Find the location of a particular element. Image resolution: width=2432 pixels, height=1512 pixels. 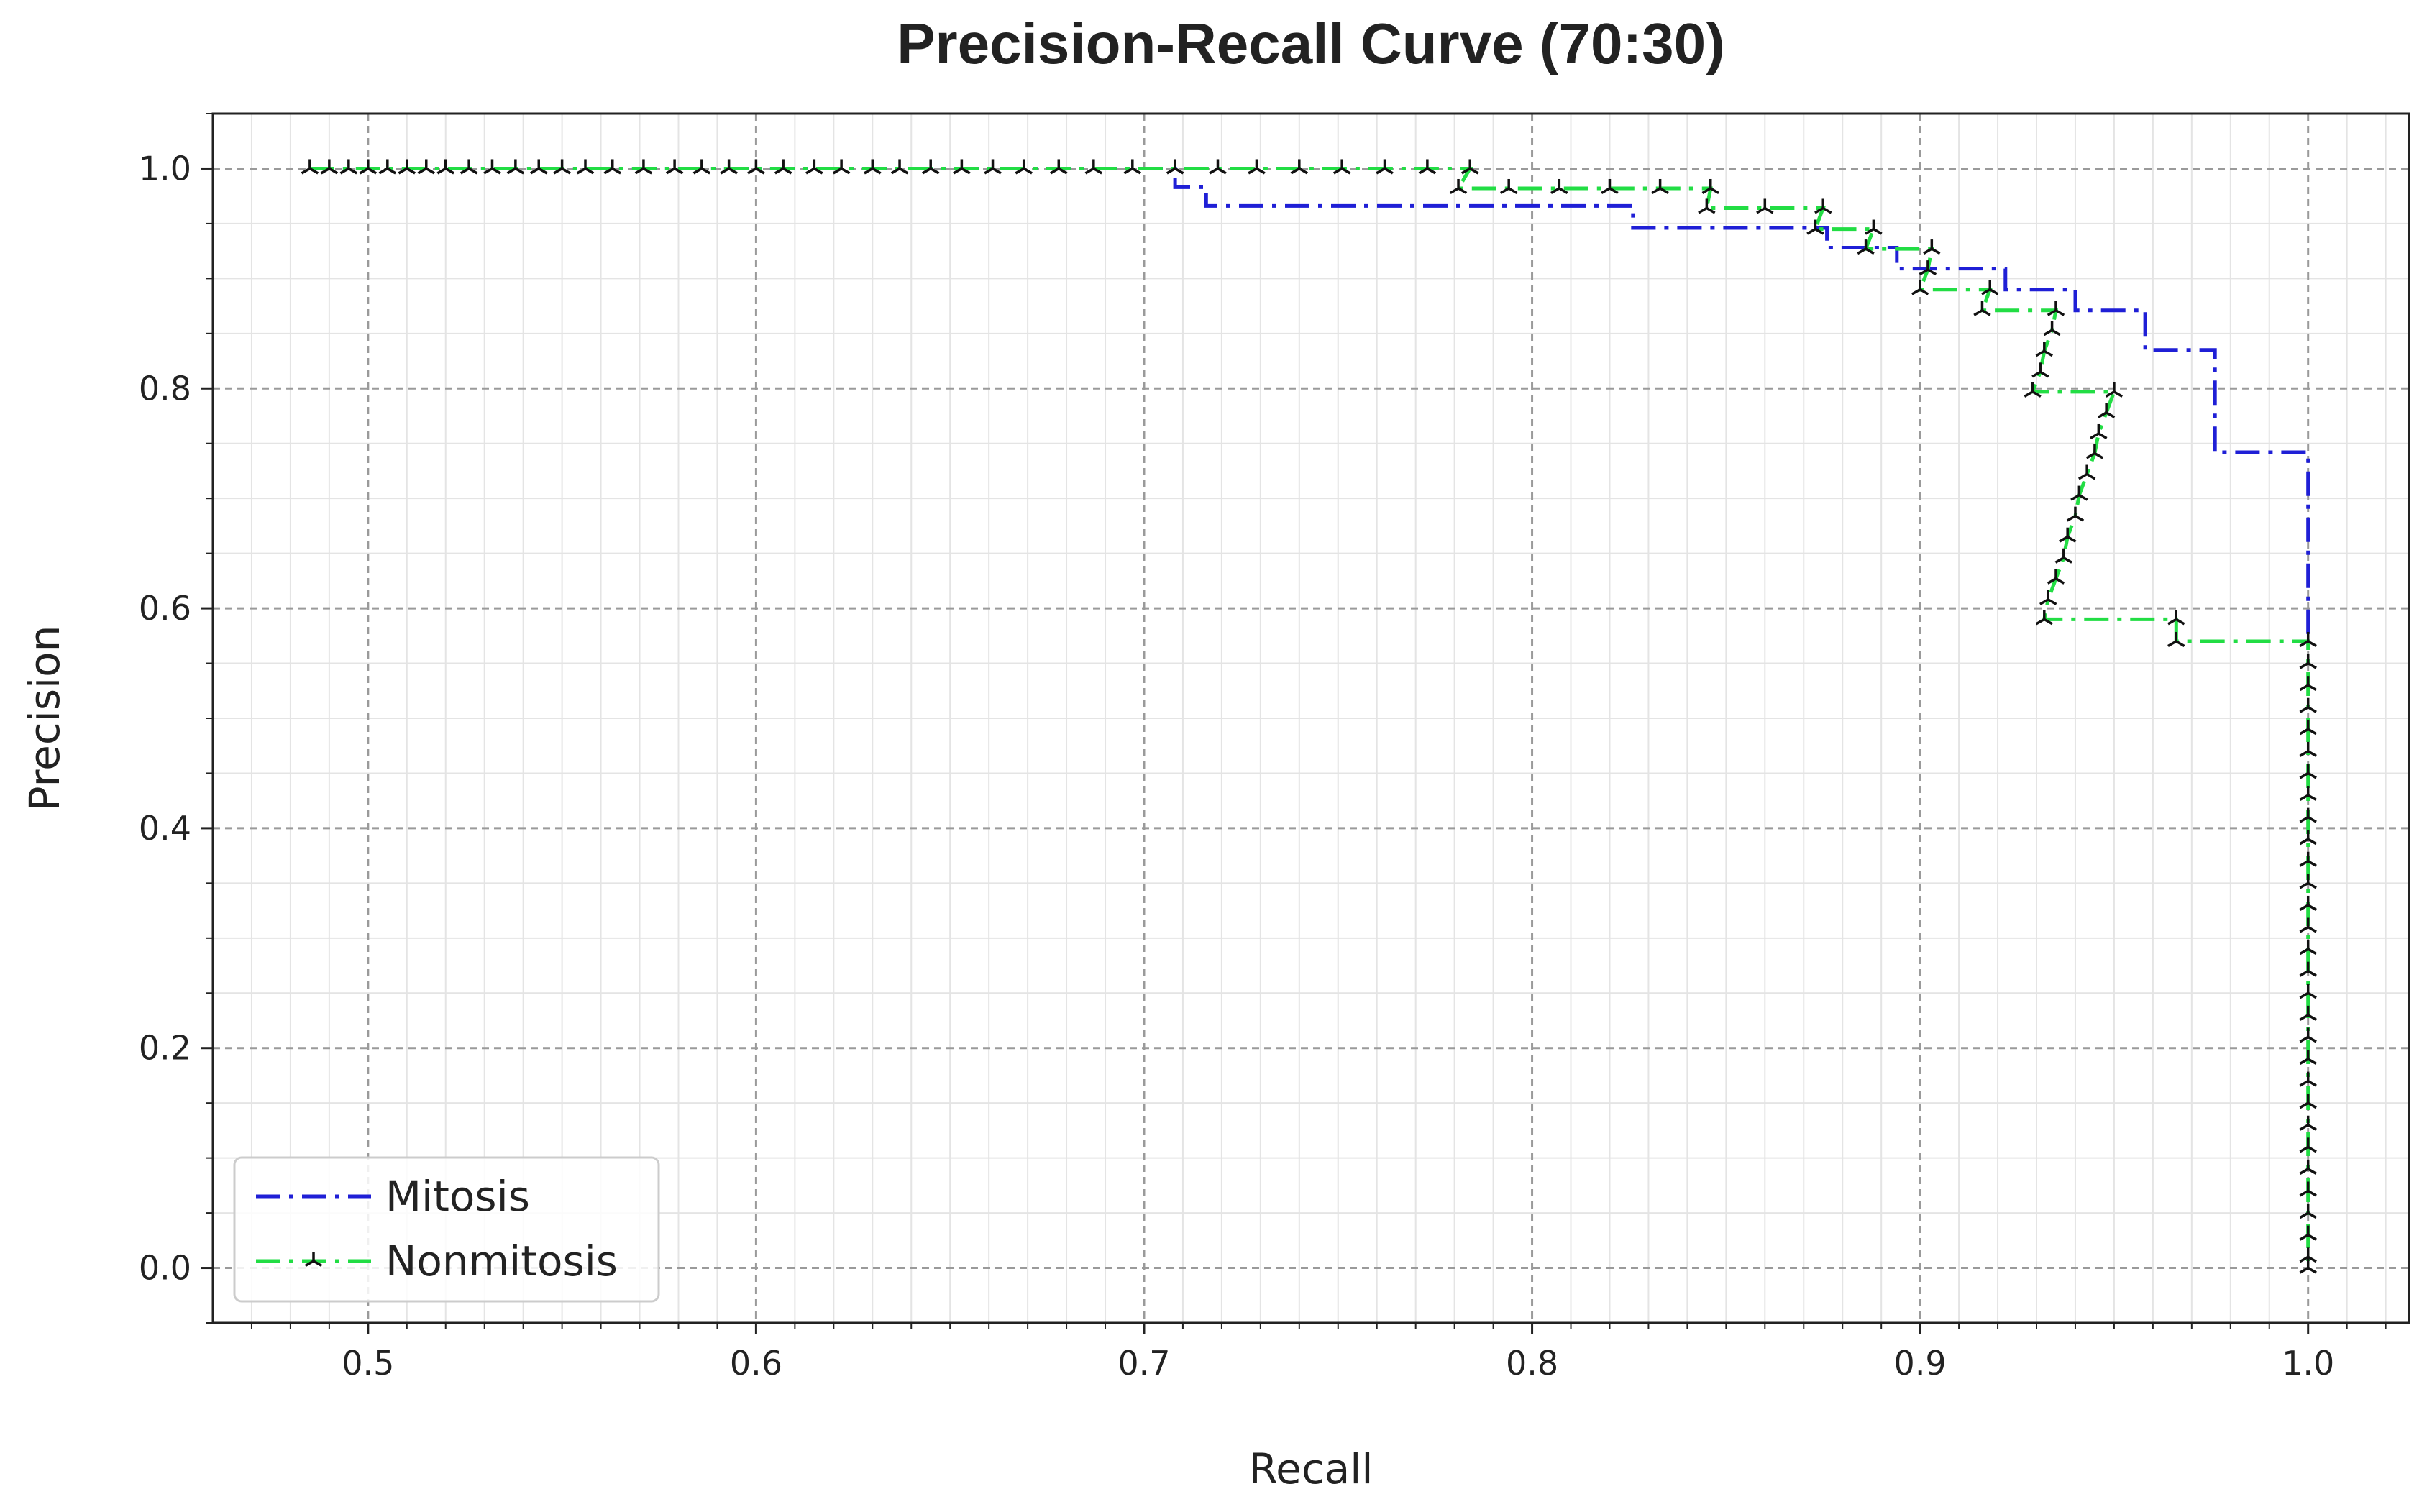

legend-label-nonmitosis: Nonmitosis is located at coordinates (501, 1261).